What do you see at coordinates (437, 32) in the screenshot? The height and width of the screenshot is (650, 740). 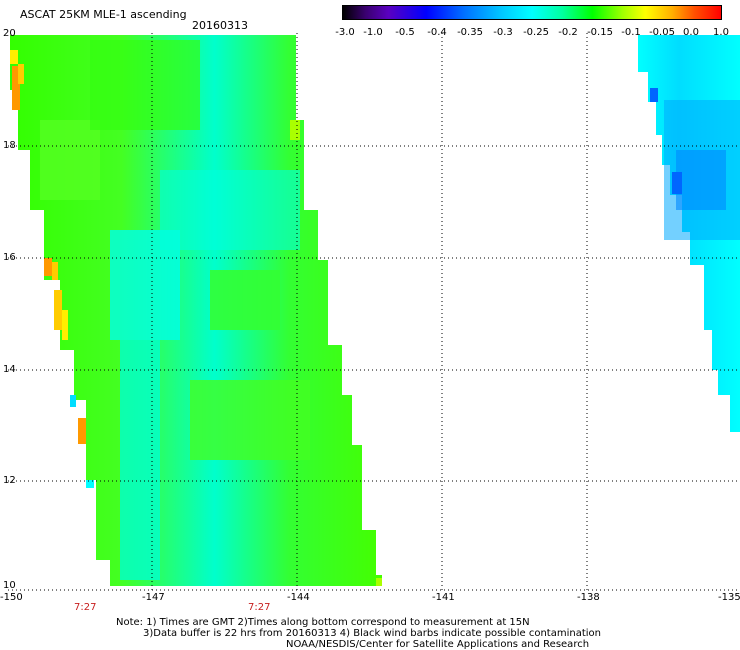 I see `colorbar-label: -0.4` at bounding box center [437, 32].